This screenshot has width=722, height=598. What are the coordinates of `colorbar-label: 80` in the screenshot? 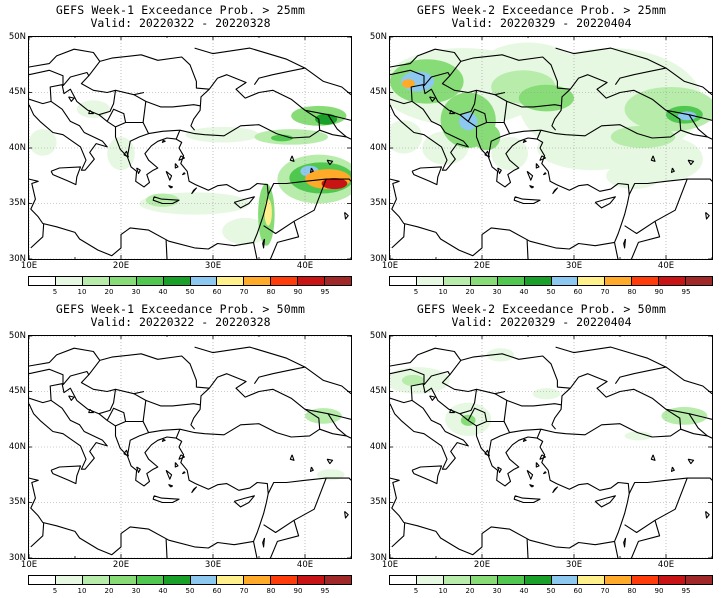 It's located at (271, 292).